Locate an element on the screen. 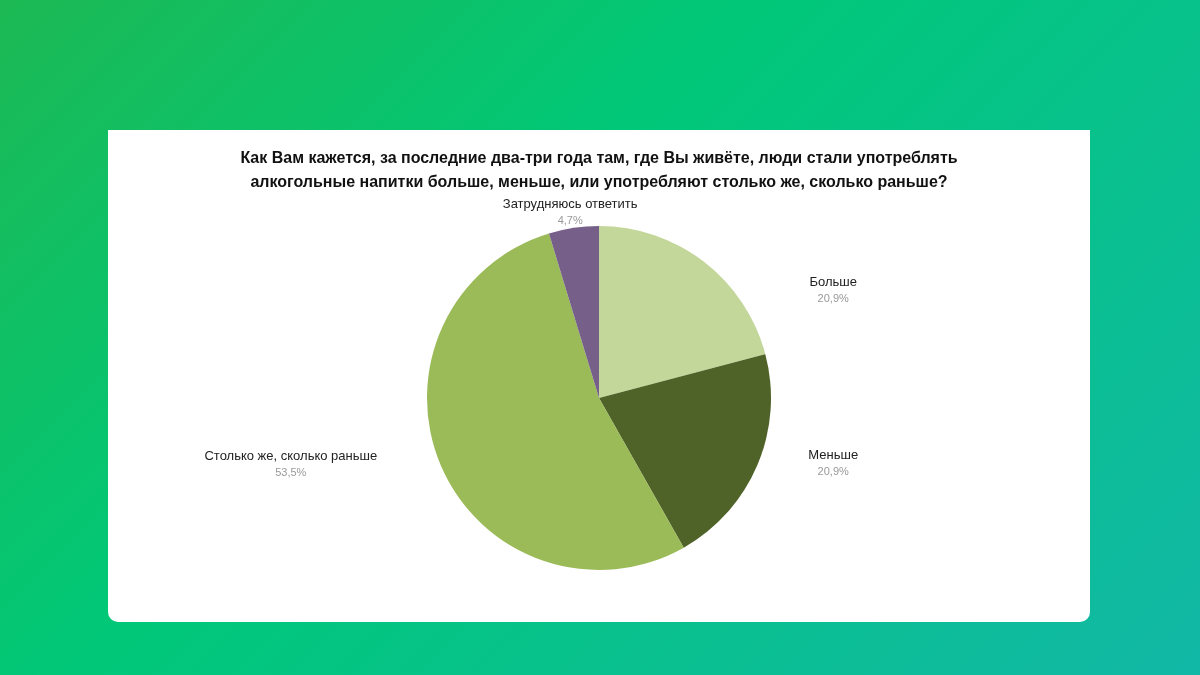 The width and height of the screenshot is (1200, 675). data-label: 4,7% is located at coordinates (570, 220).